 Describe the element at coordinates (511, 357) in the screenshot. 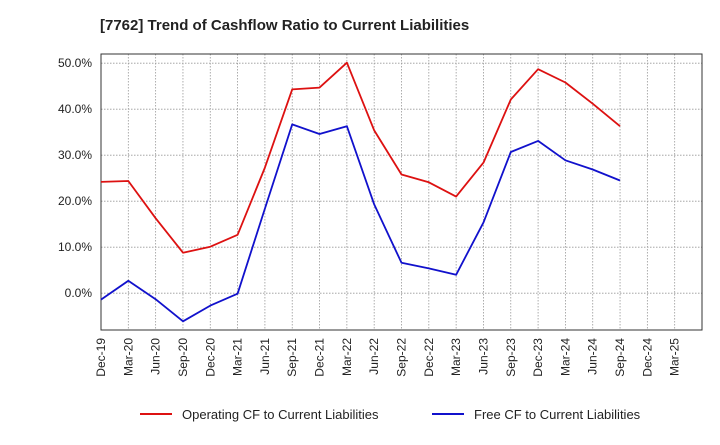

I see `x-tick-label: Sep-23` at that location.